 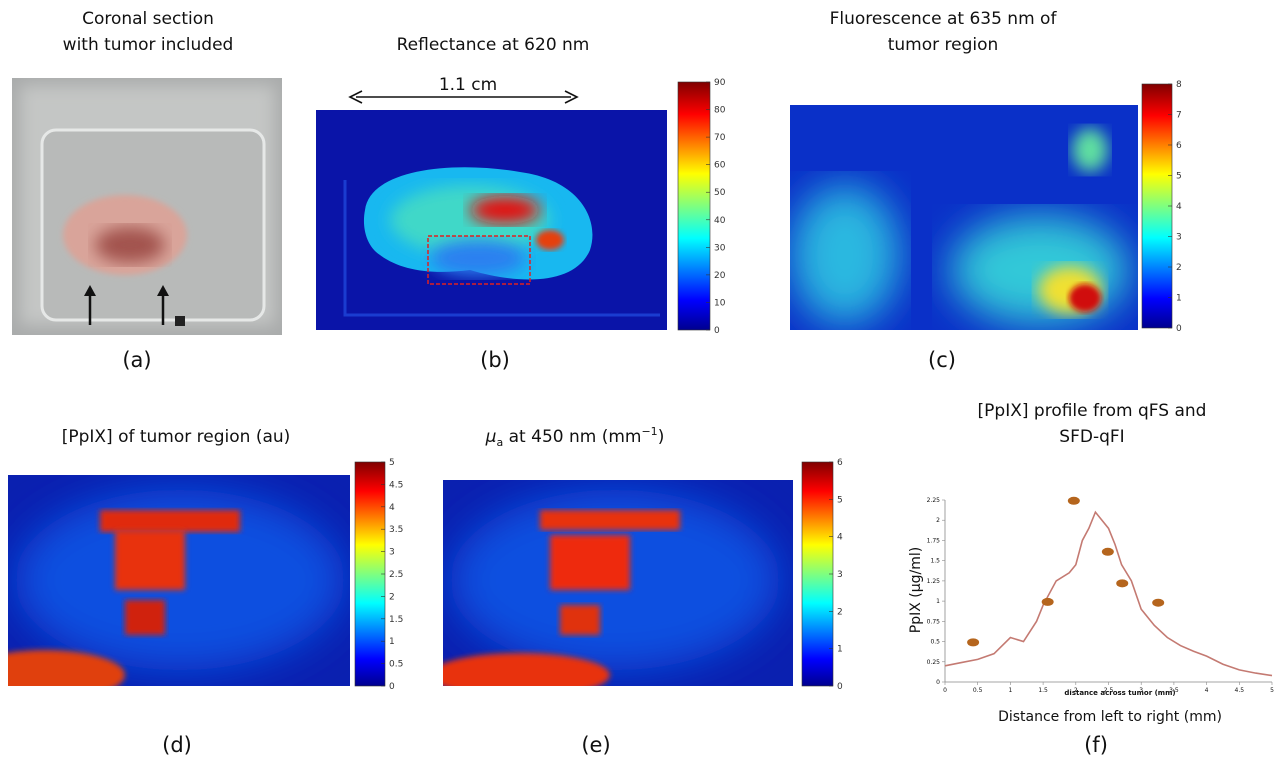 I want to click on colorbar-tick-label: 3.5, so click(x=396, y=530).